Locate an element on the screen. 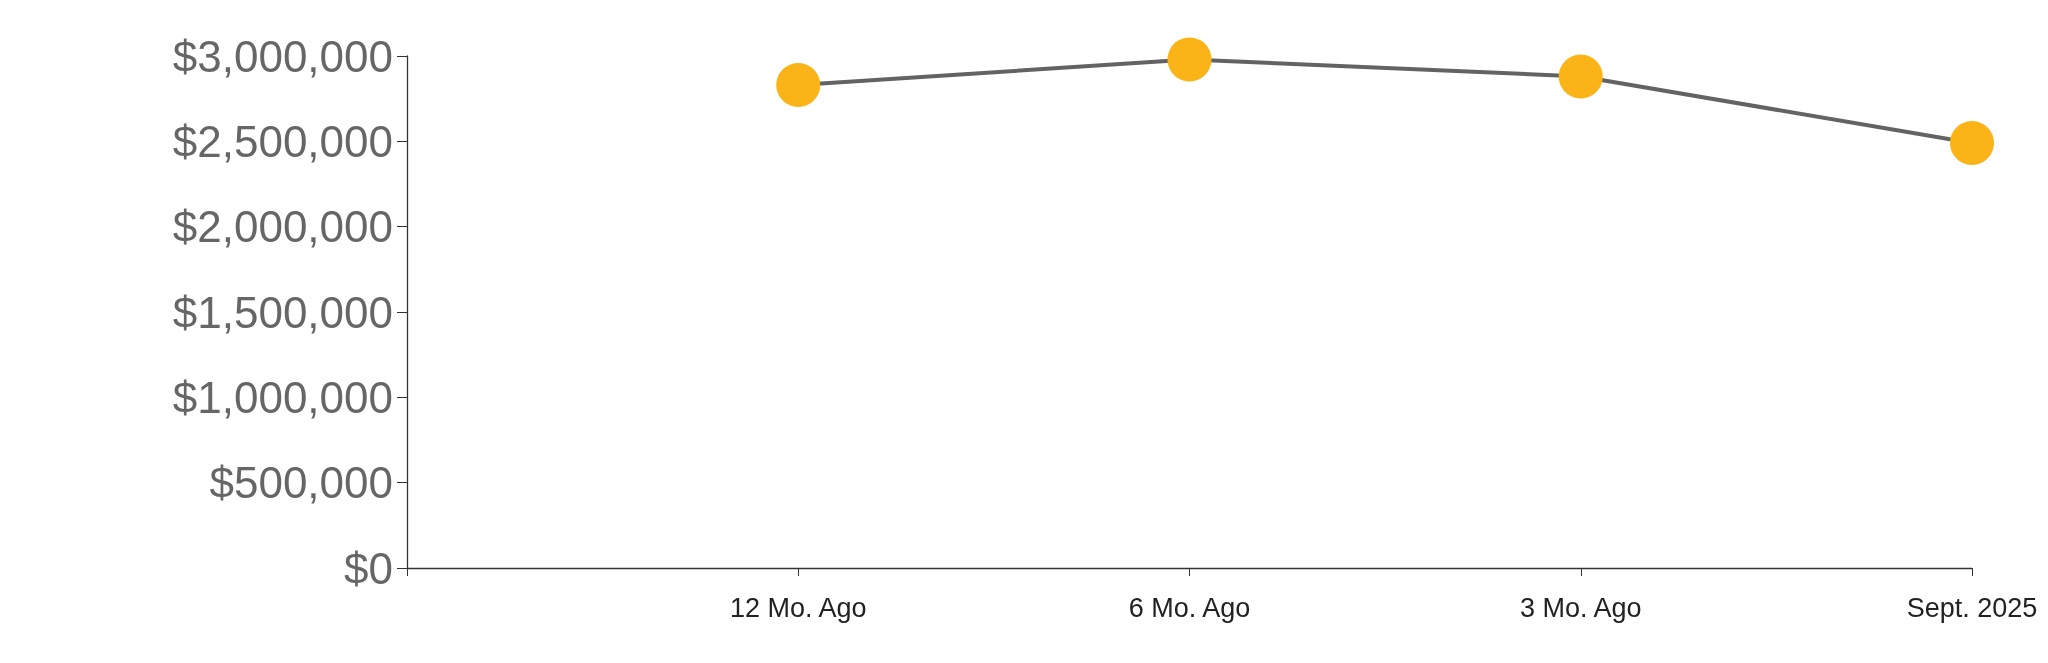 The height and width of the screenshot is (663, 2048). x-tick-label: 12 Mo. Ago is located at coordinates (798, 607).